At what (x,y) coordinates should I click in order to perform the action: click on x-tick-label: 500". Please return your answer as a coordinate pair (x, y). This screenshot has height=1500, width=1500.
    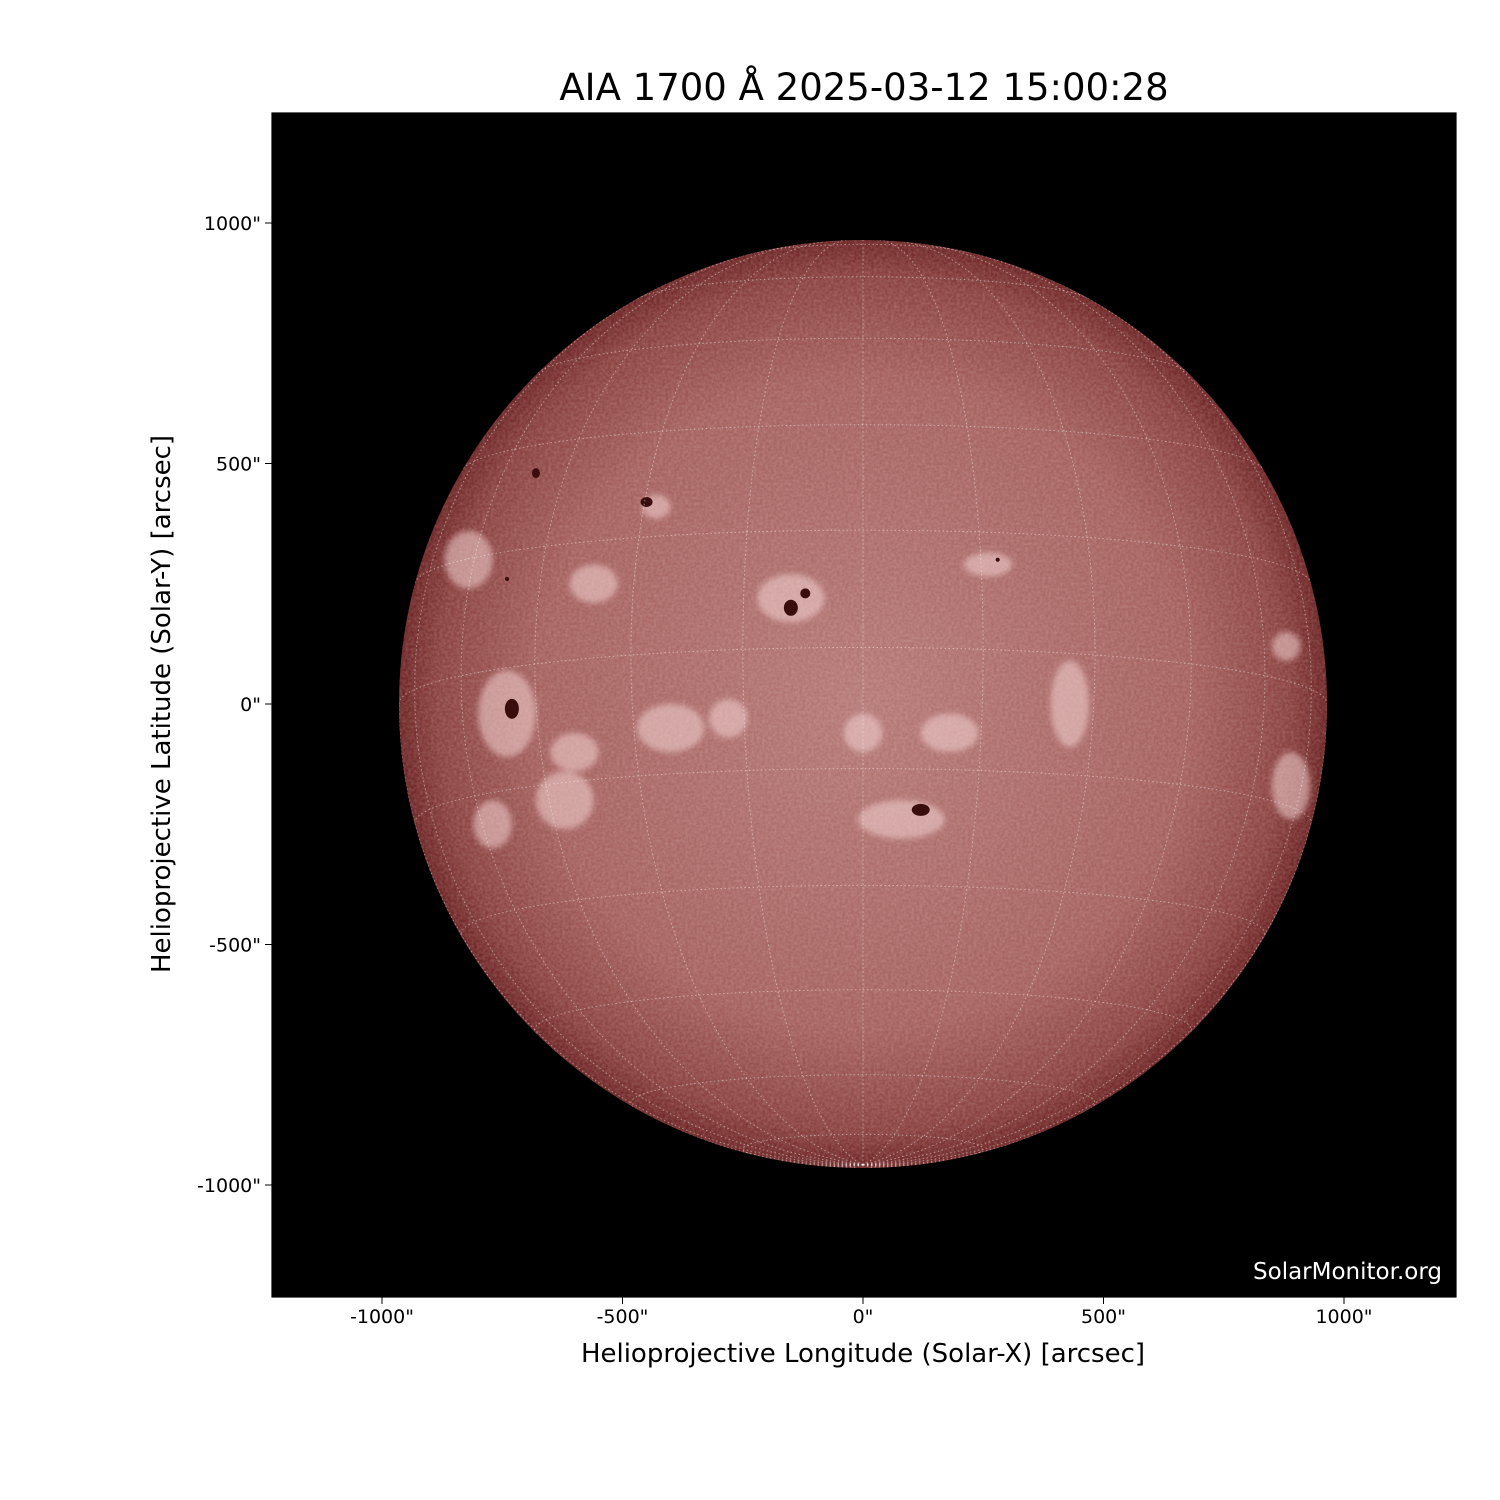
    Looking at the image, I should click on (1103, 1317).